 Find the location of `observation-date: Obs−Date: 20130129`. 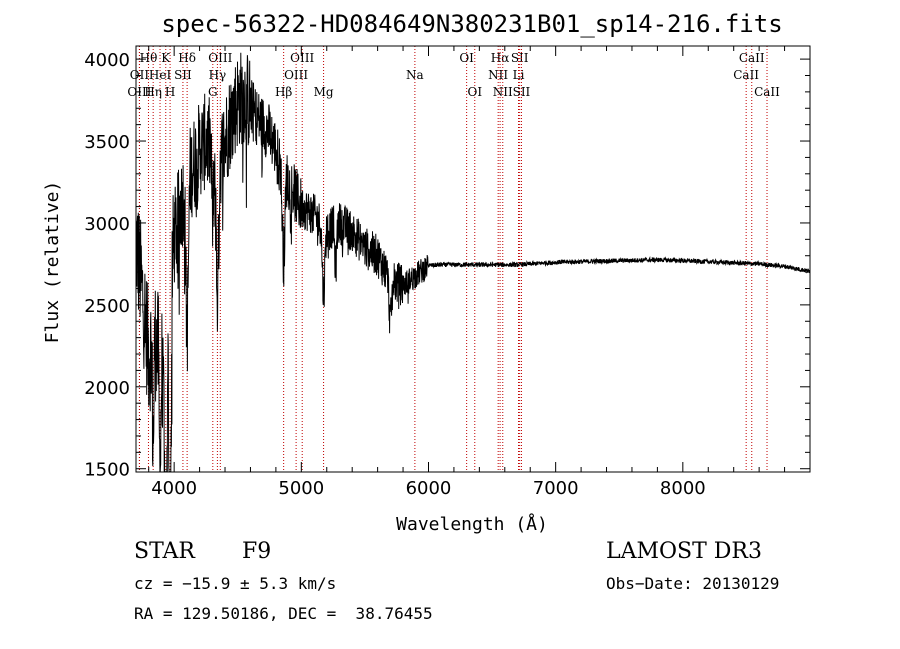

observation-date: Obs−Date: 20130129 is located at coordinates (693, 583).